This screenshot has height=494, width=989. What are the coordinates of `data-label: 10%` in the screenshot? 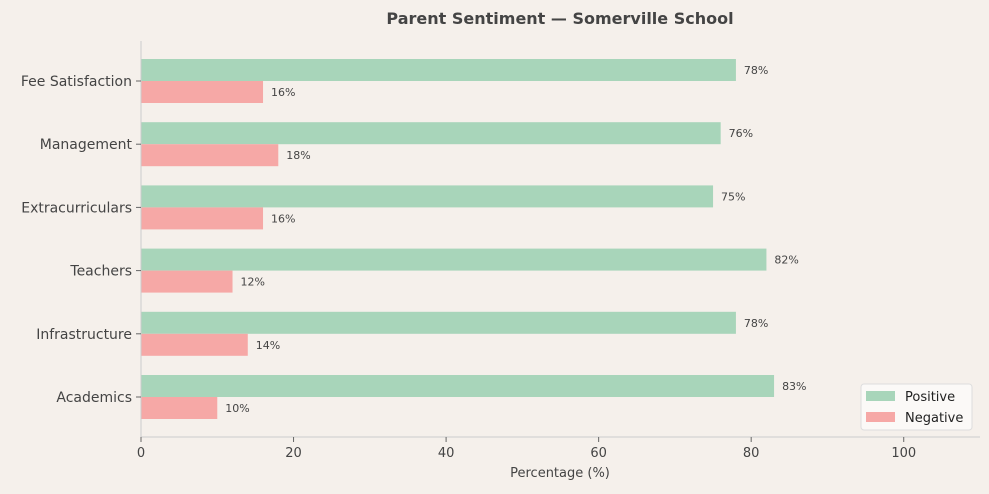 It's located at (237, 408).